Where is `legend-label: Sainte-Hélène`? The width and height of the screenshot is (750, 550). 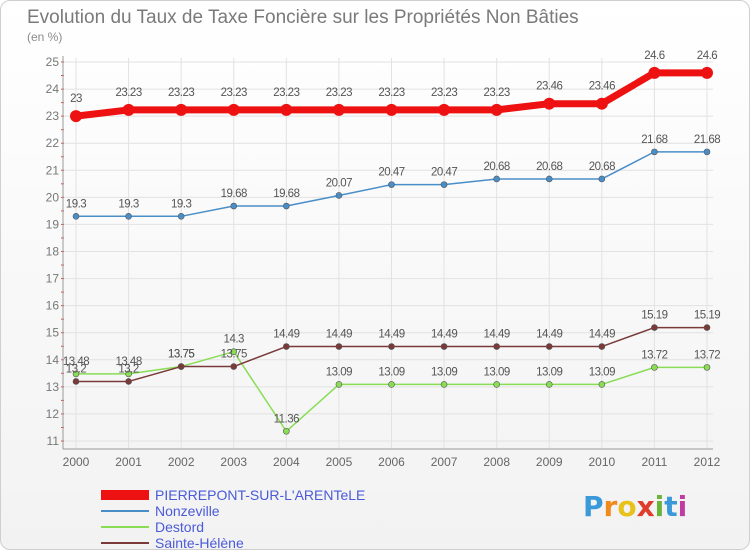 legend-label: Sainte-Hélène is located at coordinates (199, 542).